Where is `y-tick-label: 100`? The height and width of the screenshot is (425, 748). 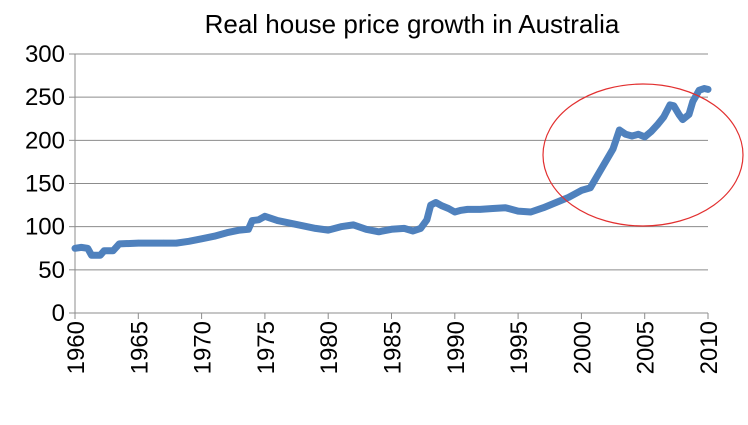 y-tick-label: 100 is located at coordinates (45, 227).